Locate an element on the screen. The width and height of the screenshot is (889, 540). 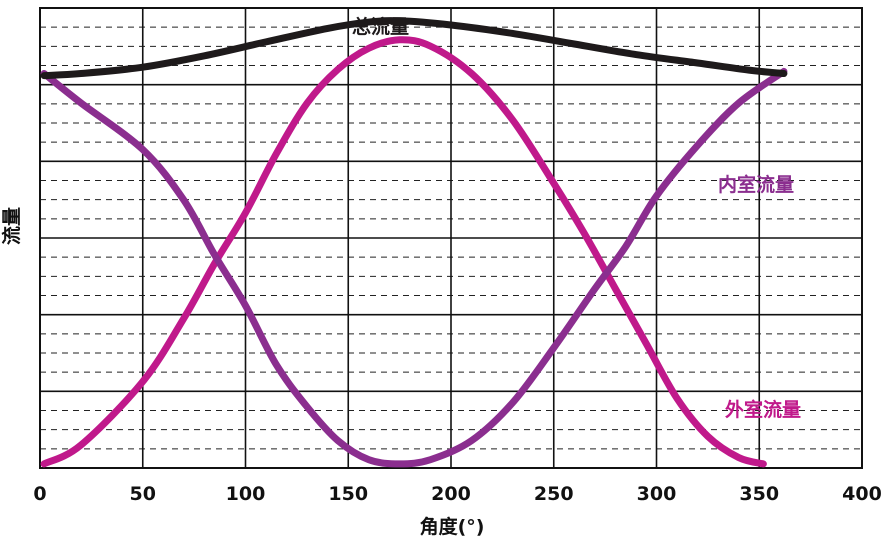
series-line-total is located at coordinates (414, 48).